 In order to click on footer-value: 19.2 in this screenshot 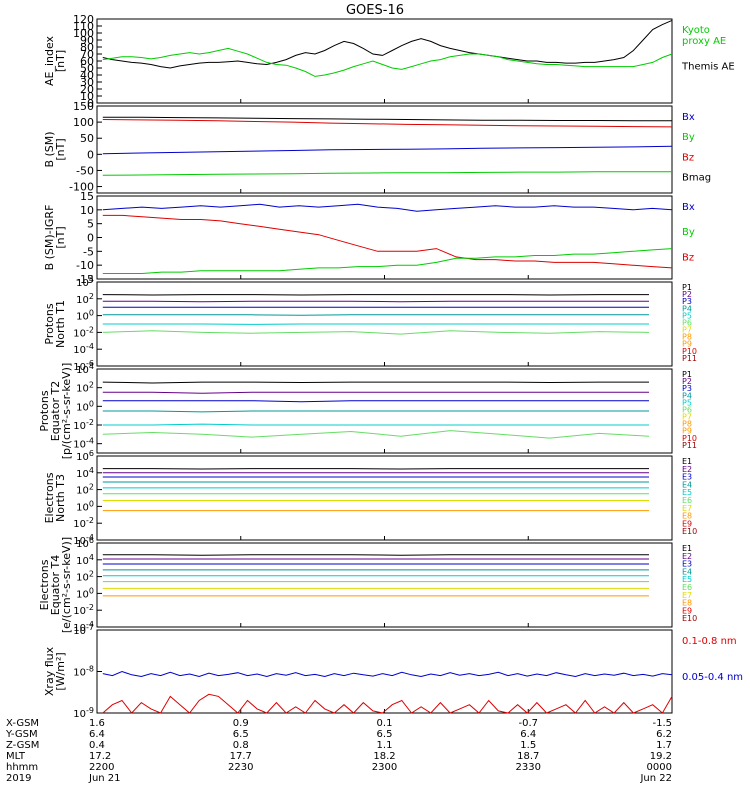, I will do `click(661, 756)`.